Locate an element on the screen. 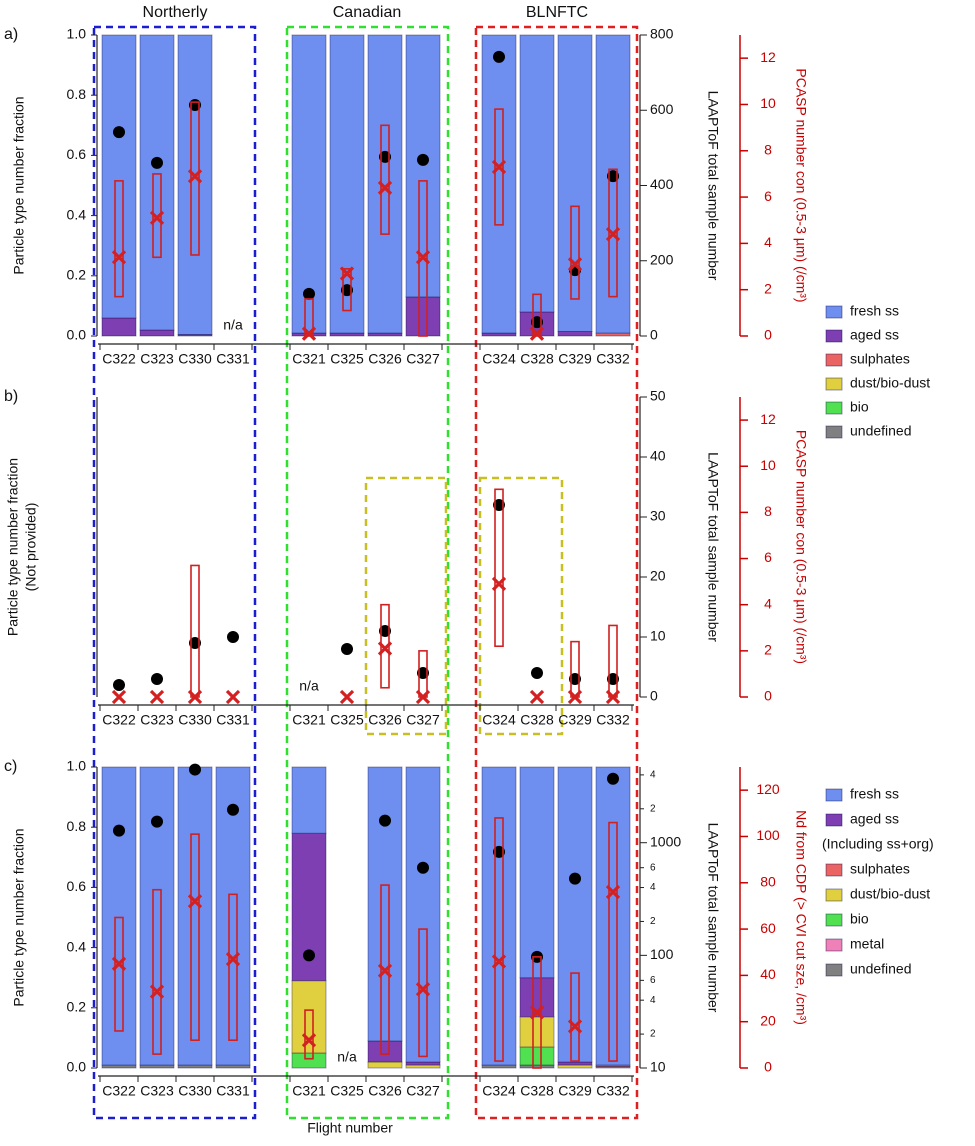  y2-tick-label: 10 is located at coordinates (658, 1067).